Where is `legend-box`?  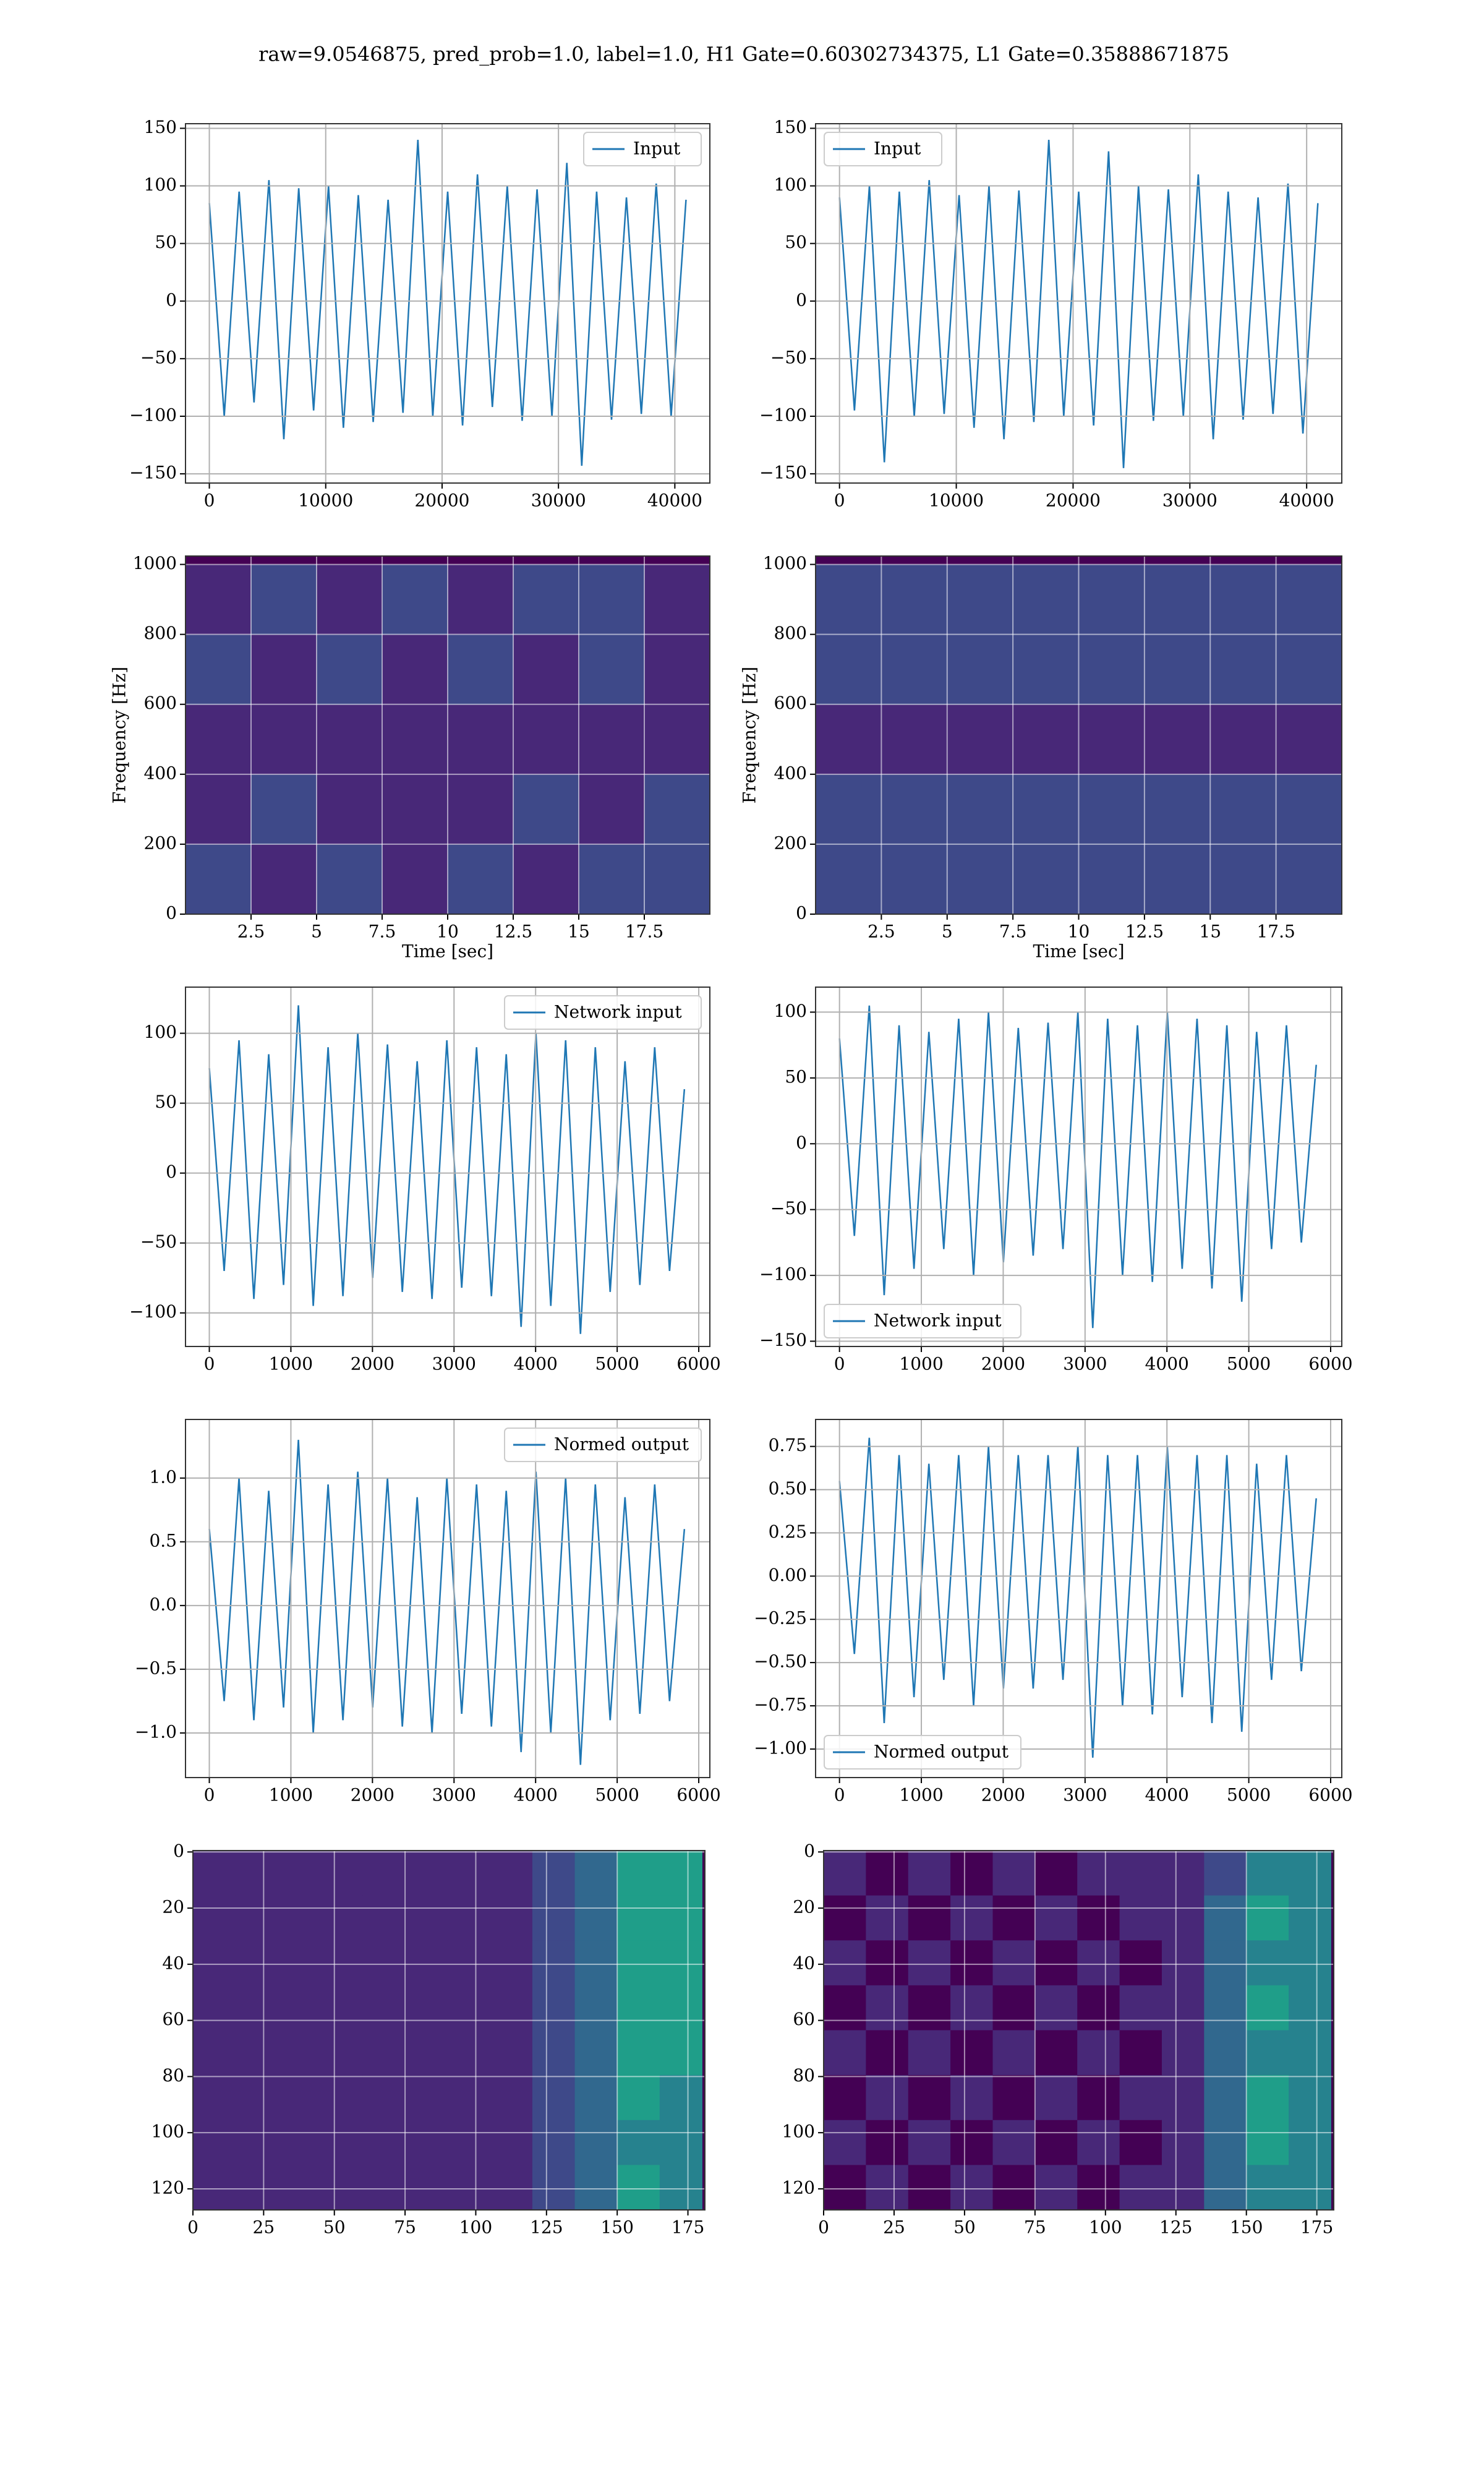
legend-box is located at coordinates (603, 1013).